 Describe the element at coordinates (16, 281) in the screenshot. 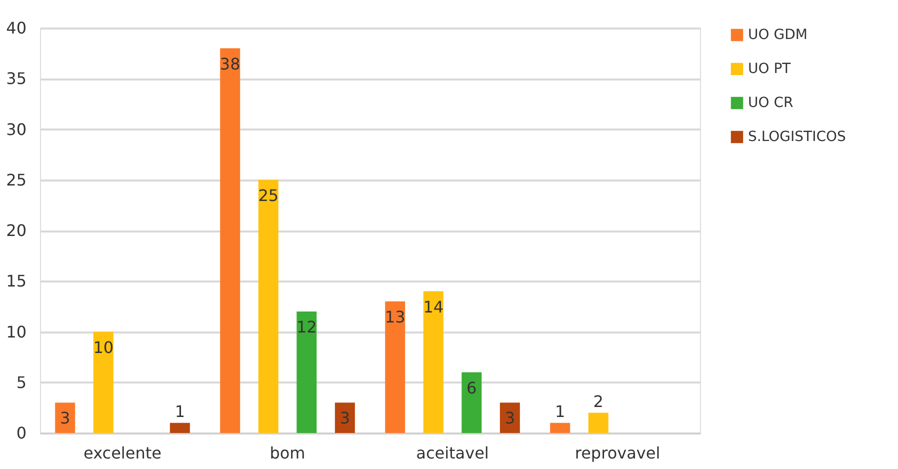

I see `y-tick-label: 15` at that location.